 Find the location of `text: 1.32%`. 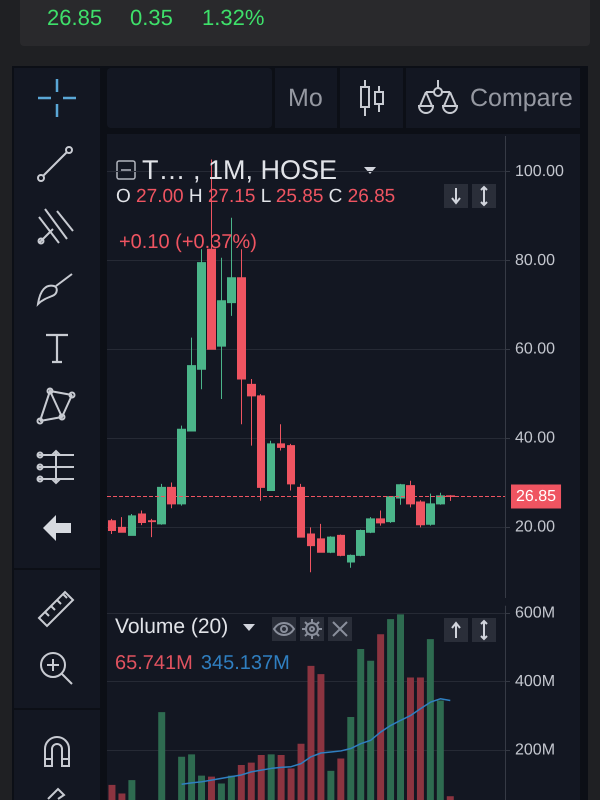

text: 1.32% is located at coordinates (233, 18).